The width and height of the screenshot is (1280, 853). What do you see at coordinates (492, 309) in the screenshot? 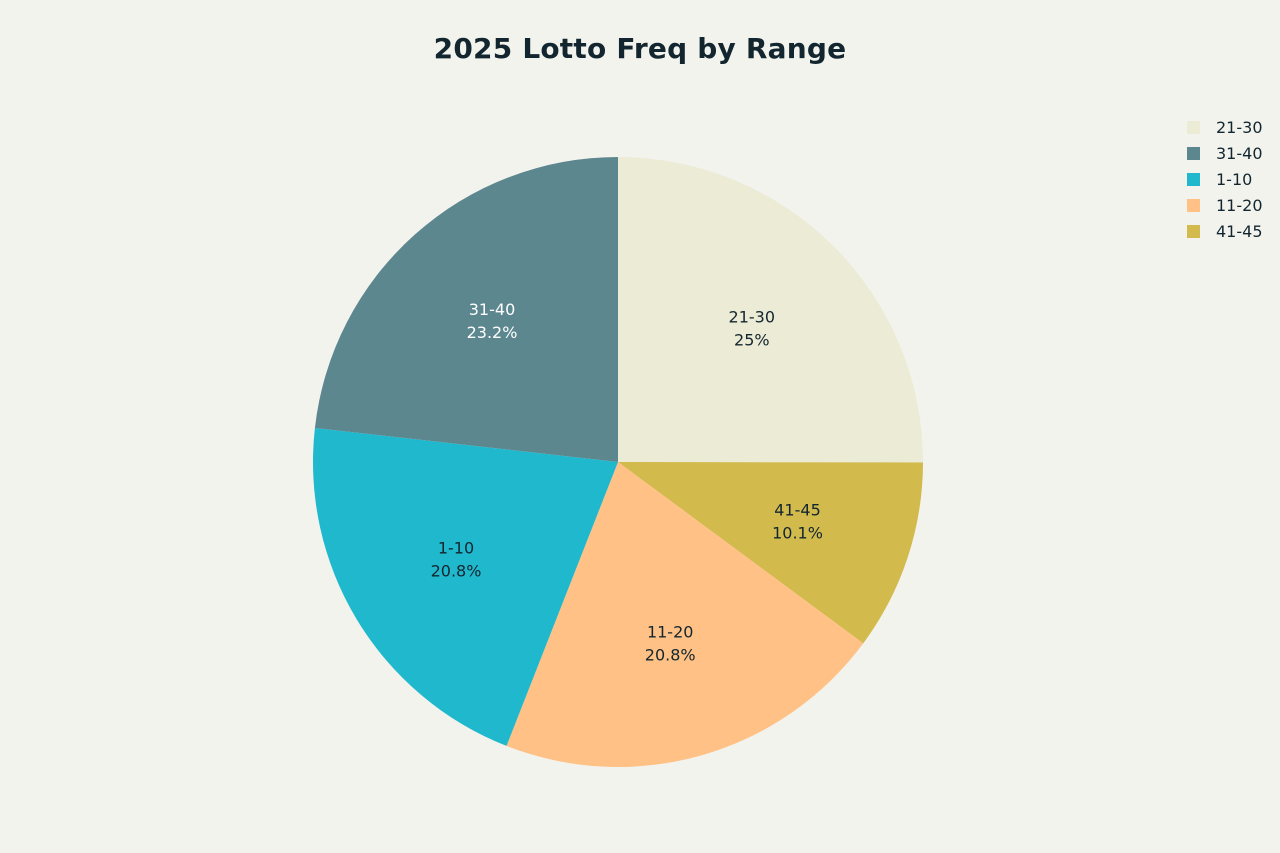
I see `slice-label-31-40: 31-40` at bounding box center [492, 309].